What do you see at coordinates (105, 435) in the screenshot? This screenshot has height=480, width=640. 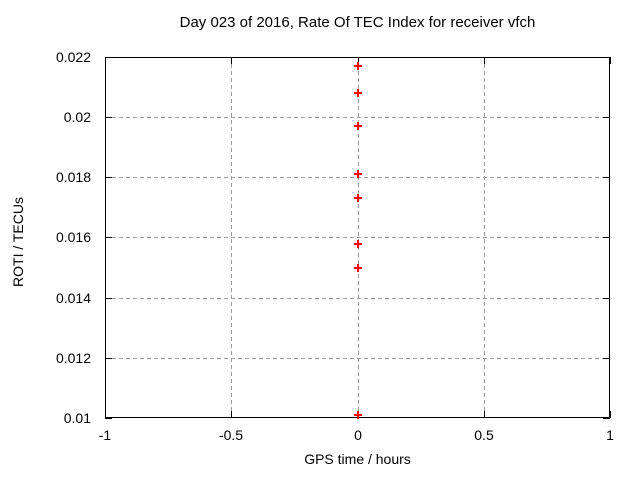 I see `x-tick-label: -1` at bounding box center [105, 435].